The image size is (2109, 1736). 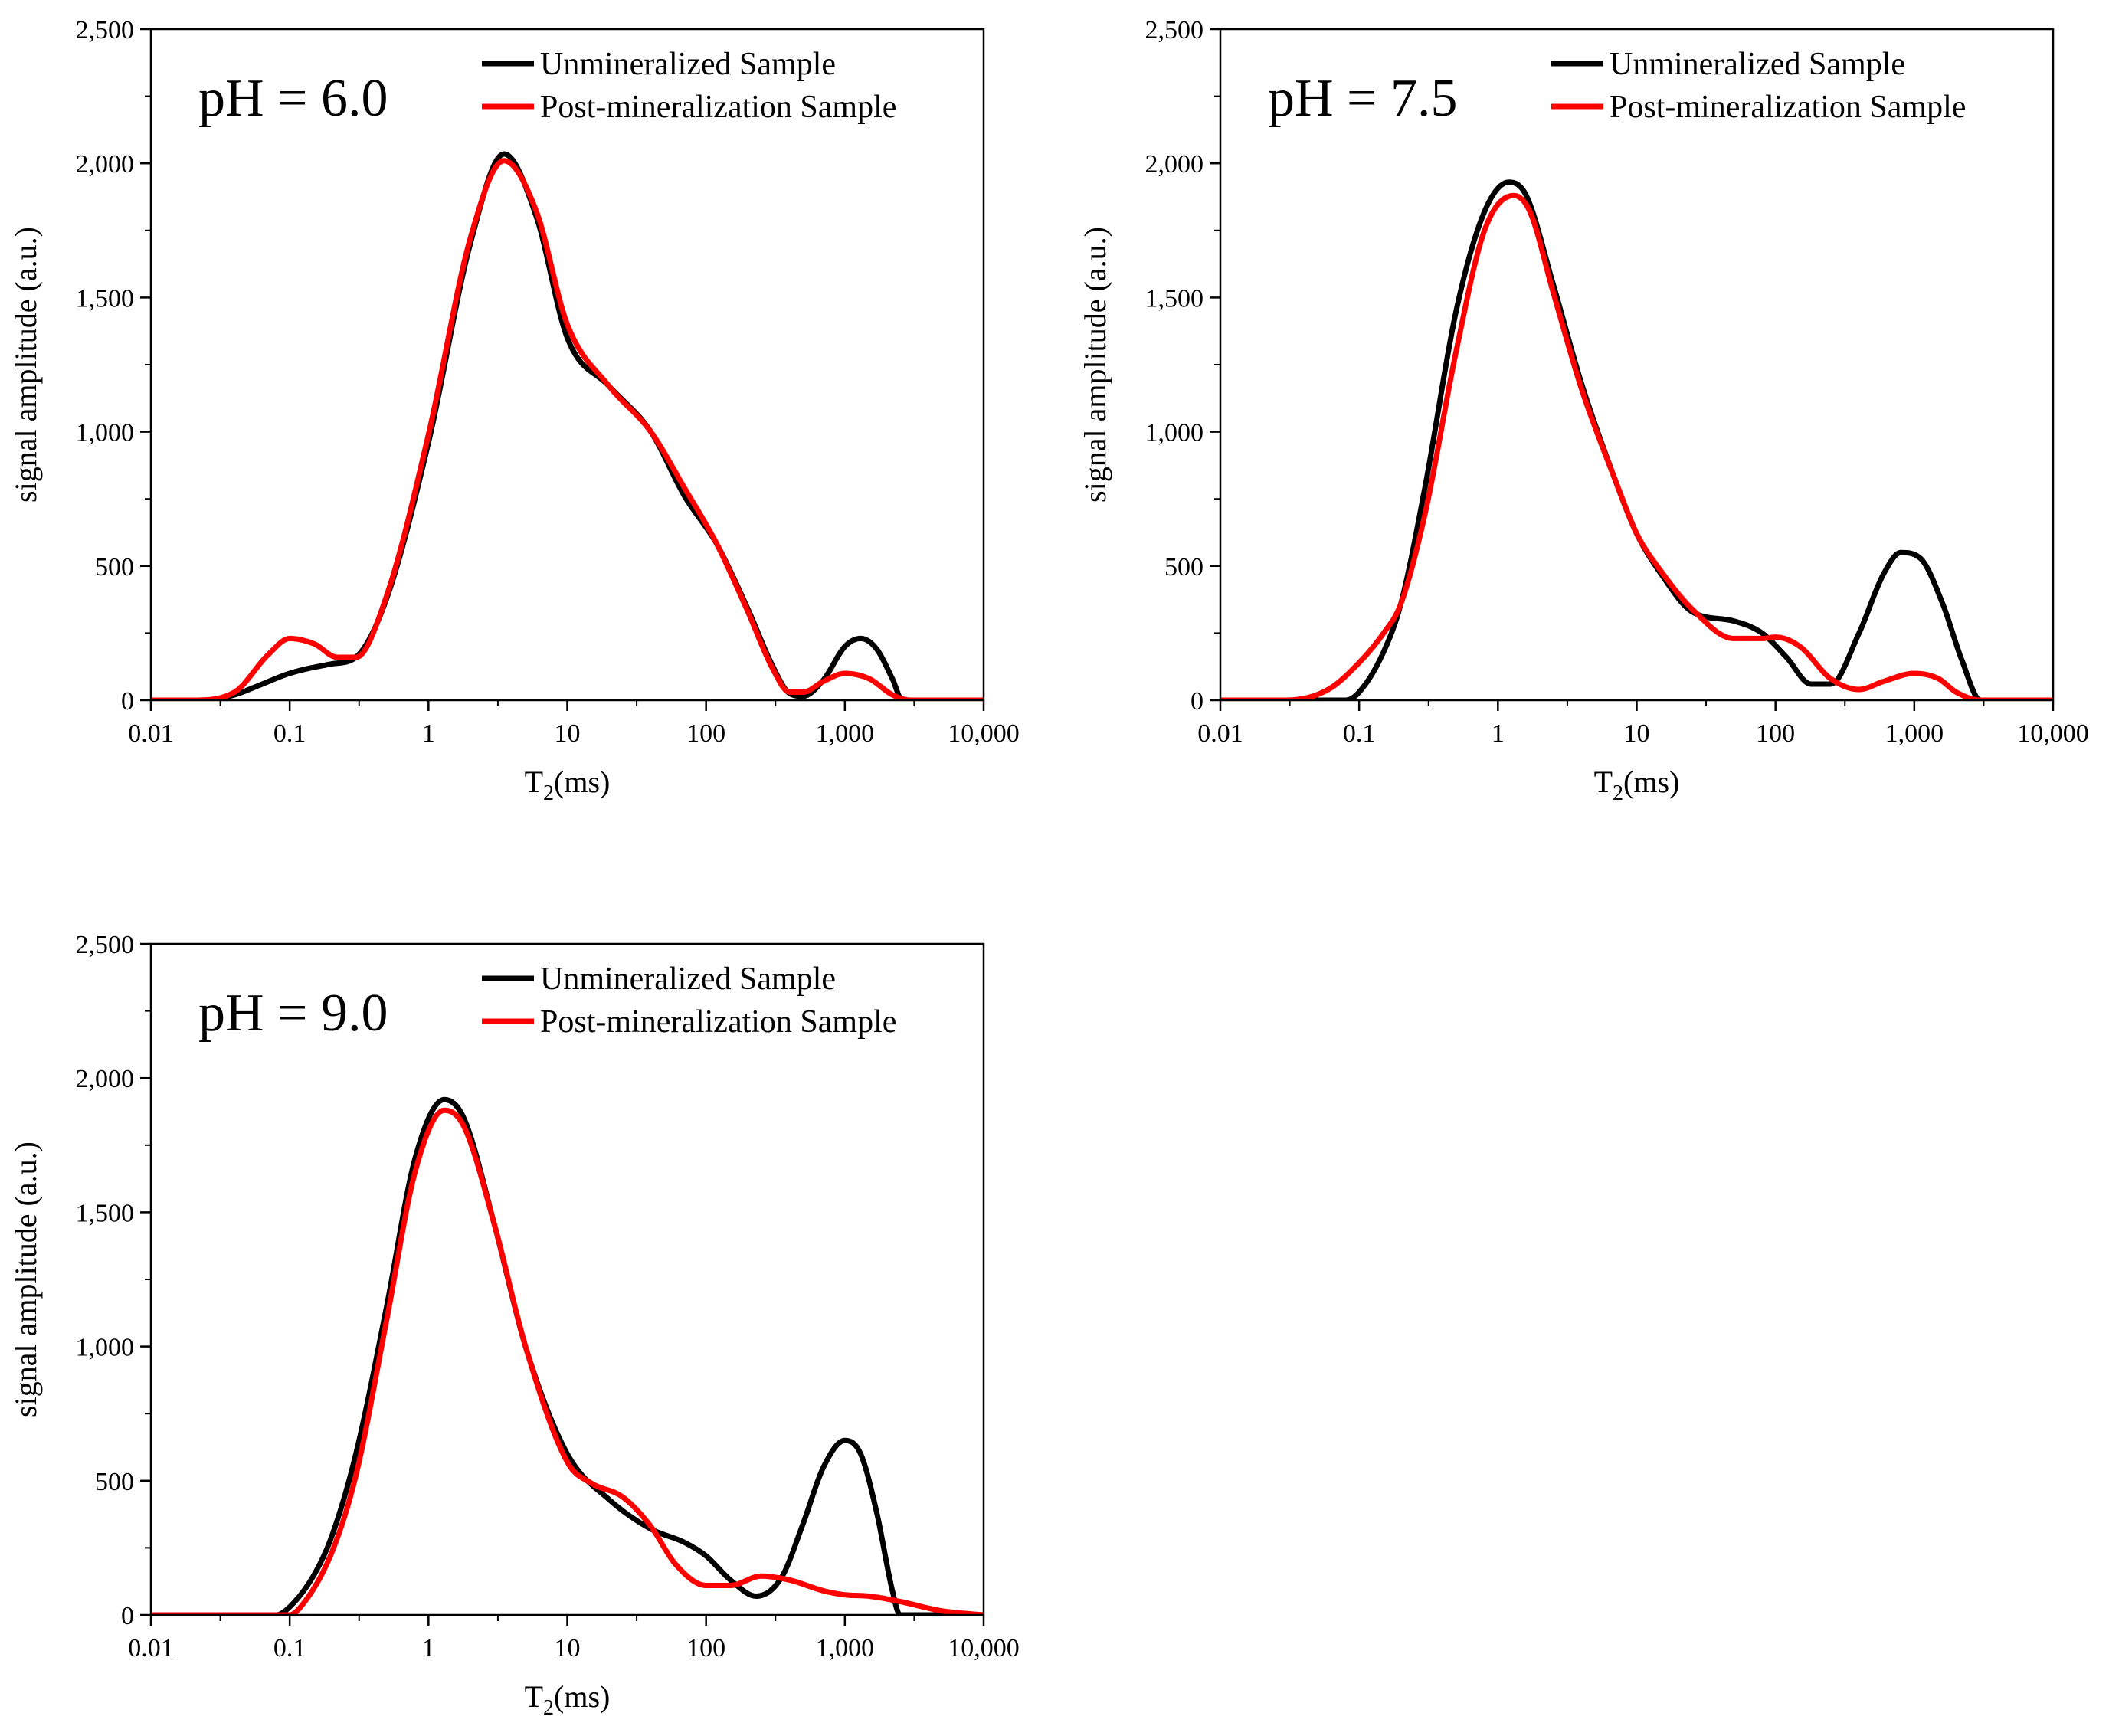 What do you see at coordinates (293, 1013) in the screenshot?
I see `ph-label: pH = 9.0` at bounding box center [293, 1013].